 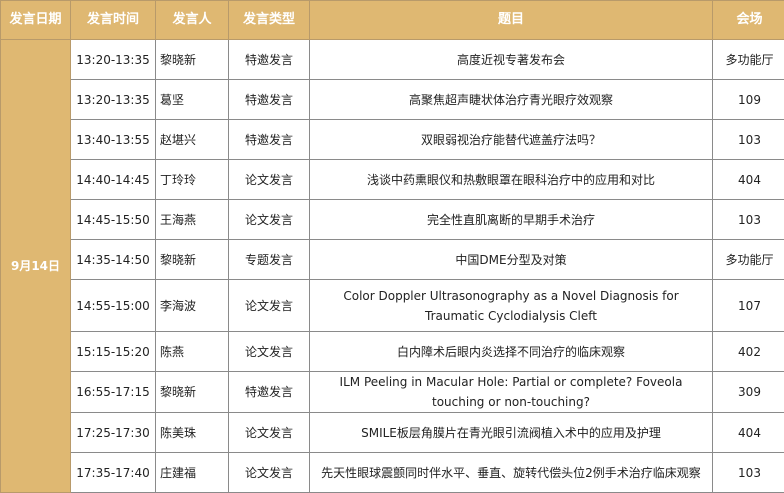 What do you see at coordinates (748, 20) in the screenshot?
I see `header-venue: 会场` at bounding box center [748, 20].